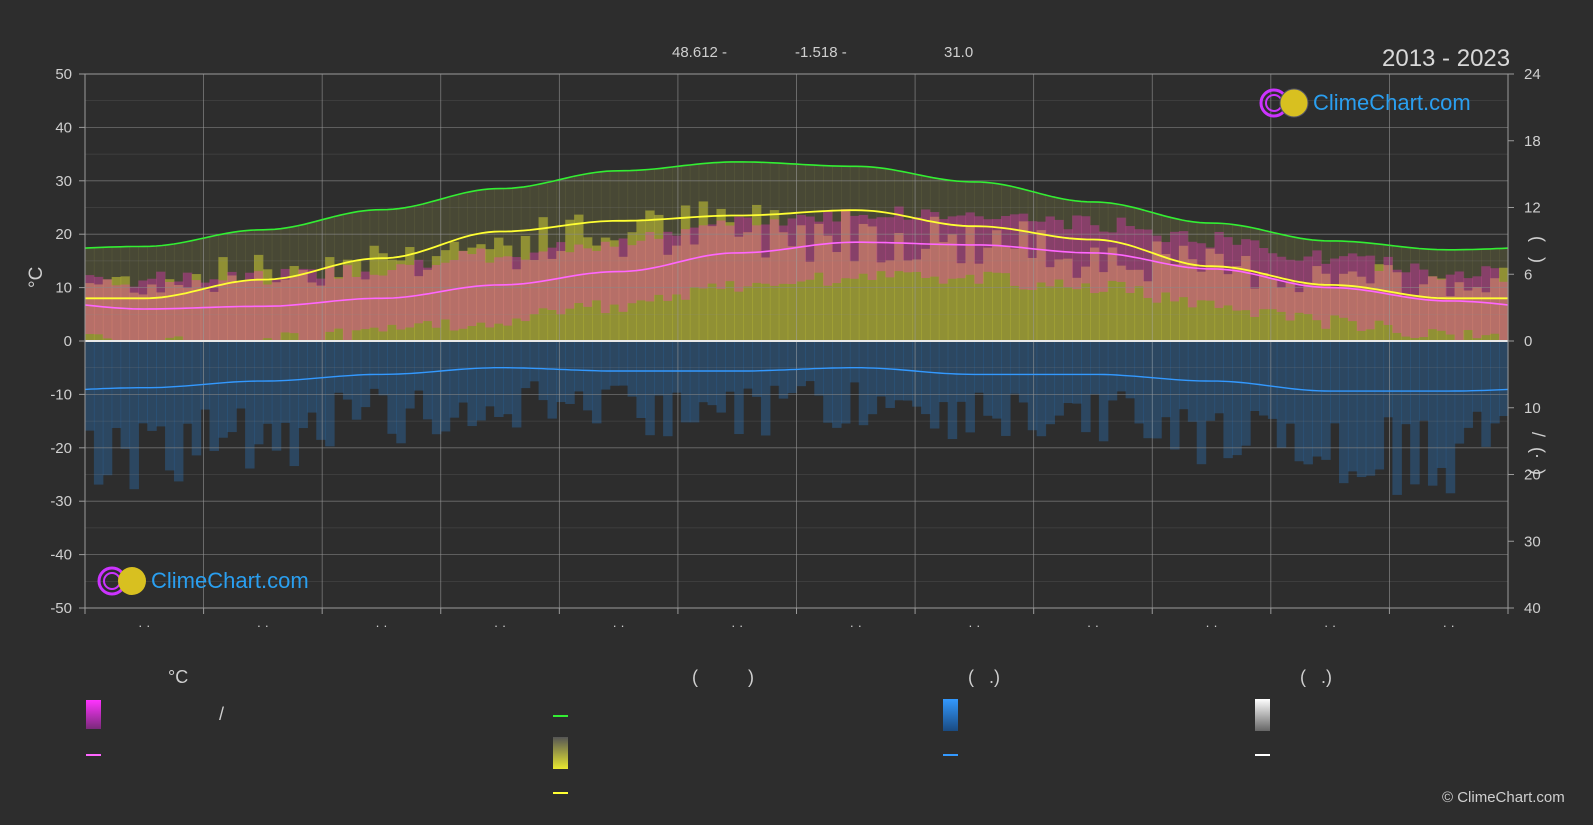 The image size is (1593, 825). I want to click on logo-bottom: ClimeChart.com, so click(216, 581).